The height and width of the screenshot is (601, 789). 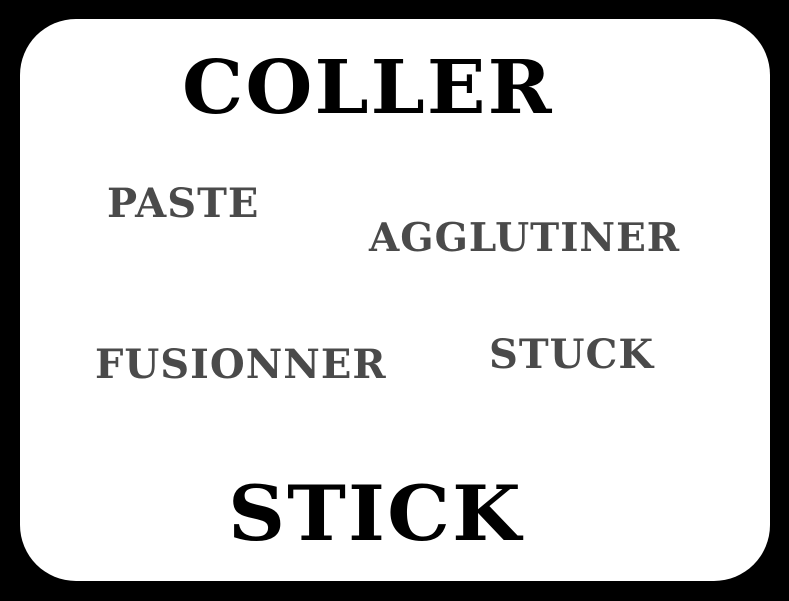 I want to click on word-agglutiner: AGGLUTINER, so click(x=525, y=238).